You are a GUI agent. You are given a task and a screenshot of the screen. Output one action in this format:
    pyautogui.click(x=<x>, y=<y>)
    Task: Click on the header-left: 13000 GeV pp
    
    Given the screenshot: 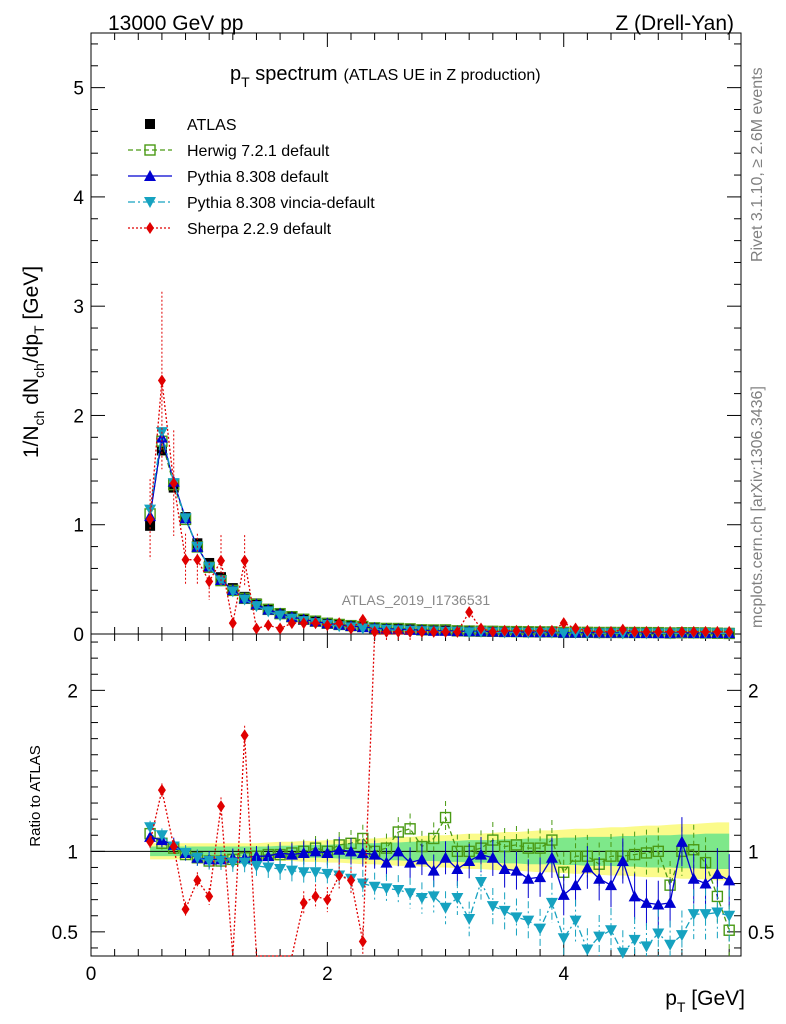 What is the action you would take?
    pyautogui.click(x=175, y=23)
    